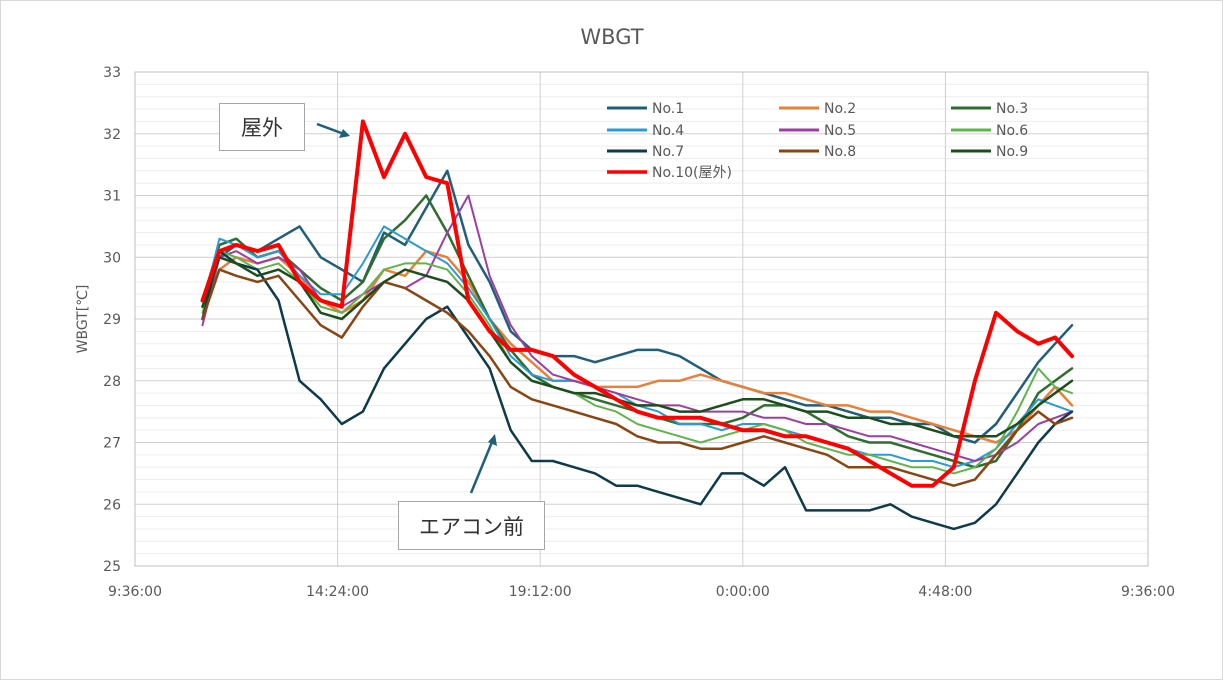 The width and height of the screenshot is (1223, 680). Describe the element at coordinates (471, 525) in the screenshot. I see `ac-front-callout: エアコン前` at that location.